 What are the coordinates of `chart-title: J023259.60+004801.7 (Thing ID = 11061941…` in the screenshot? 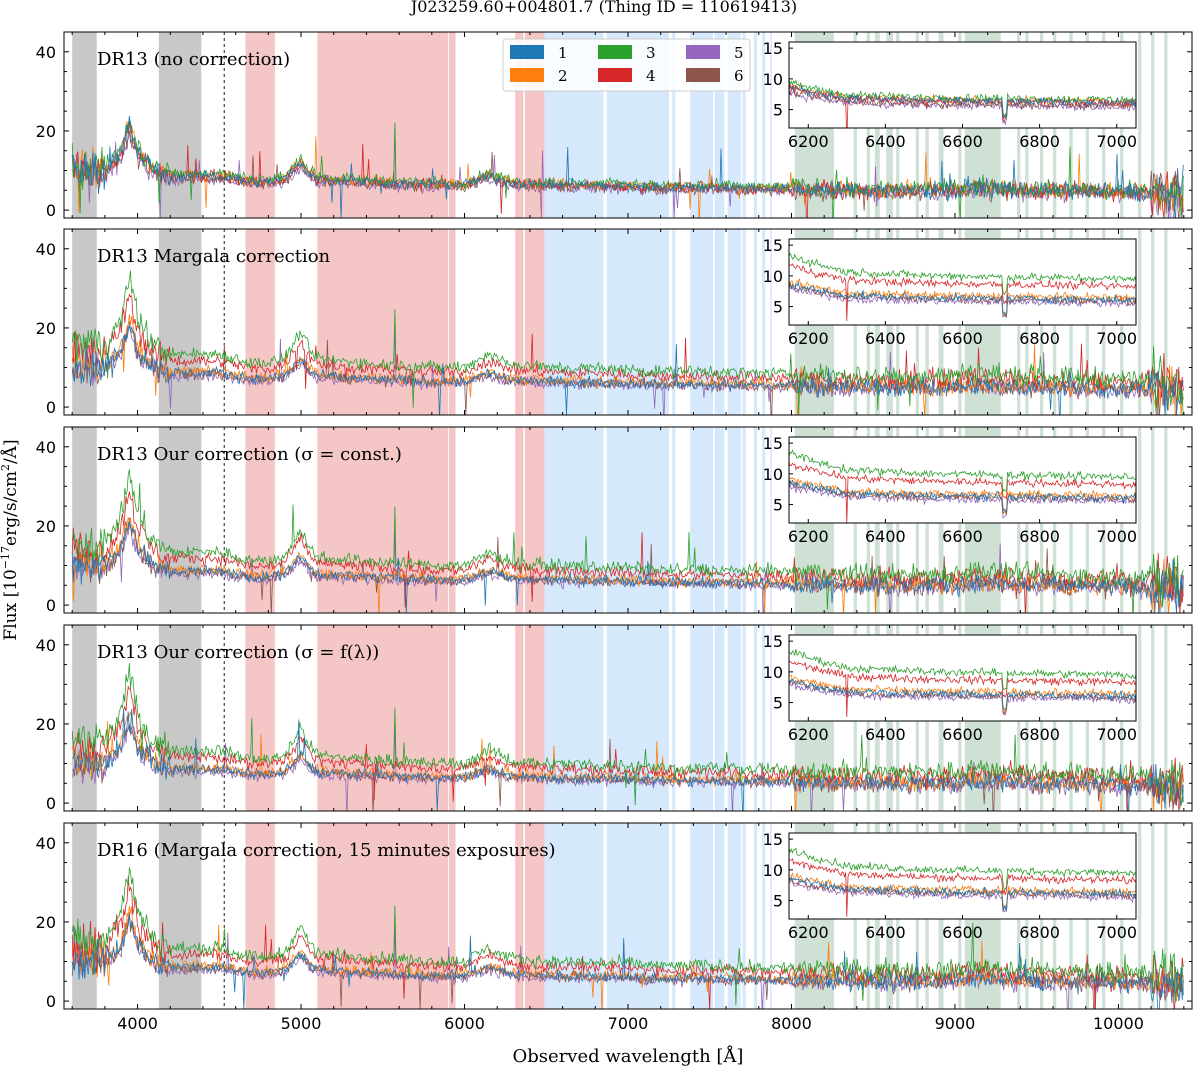 It's located at (603, 8).